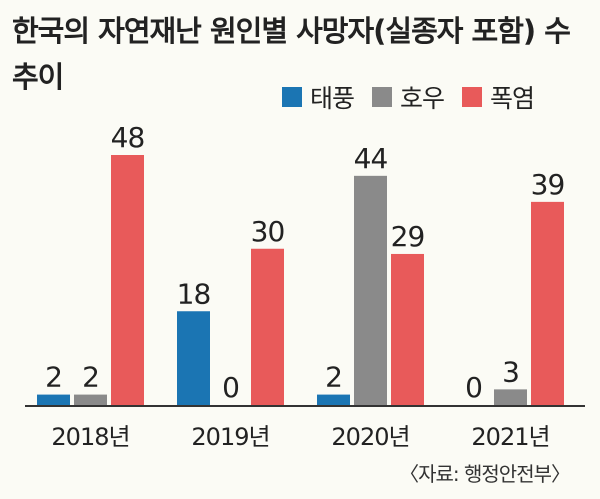 This screenshot has height=499, width=600. I want to click on legend-swatch-heavy-rain, so click(382, 97).